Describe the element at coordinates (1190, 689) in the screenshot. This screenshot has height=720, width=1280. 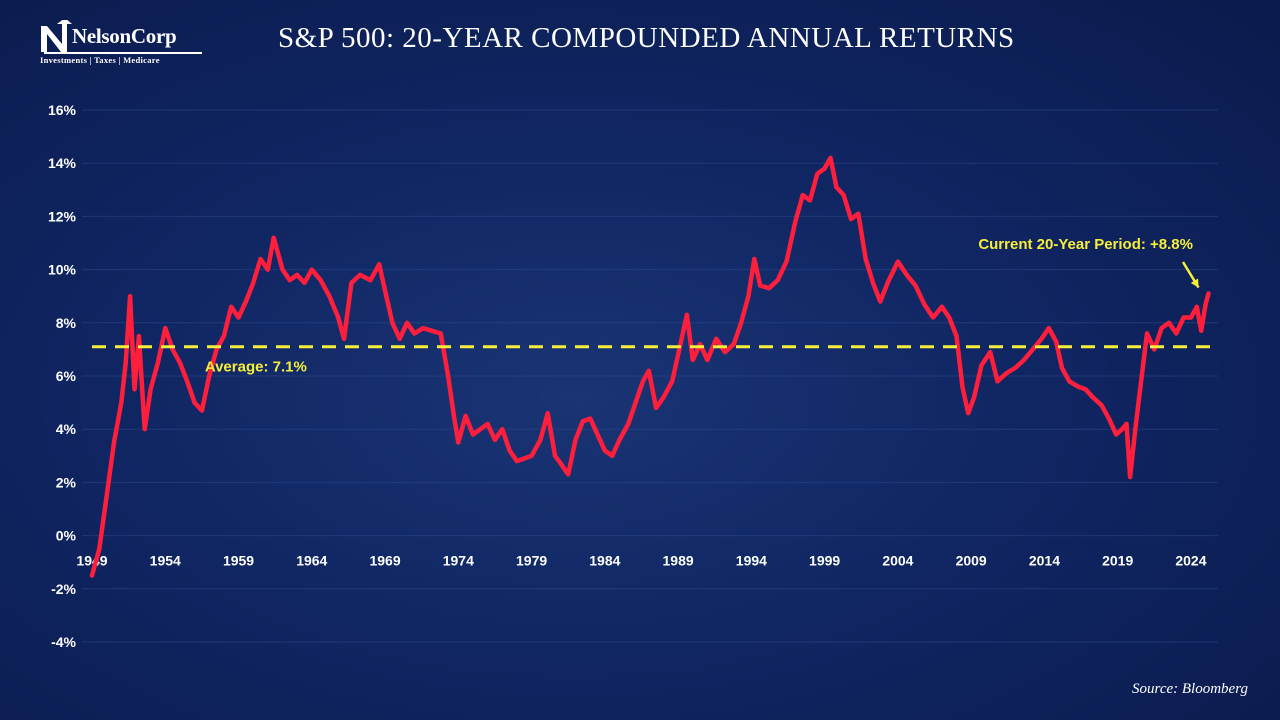
I see `source-note: Source: Bloomberg` at that location.